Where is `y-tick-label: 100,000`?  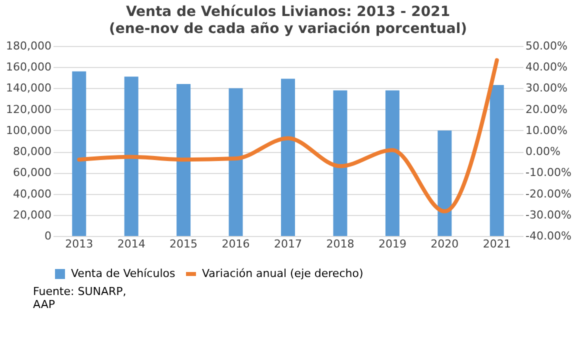 y-tick-label: 100,000 is located at coordinates (29, 130).